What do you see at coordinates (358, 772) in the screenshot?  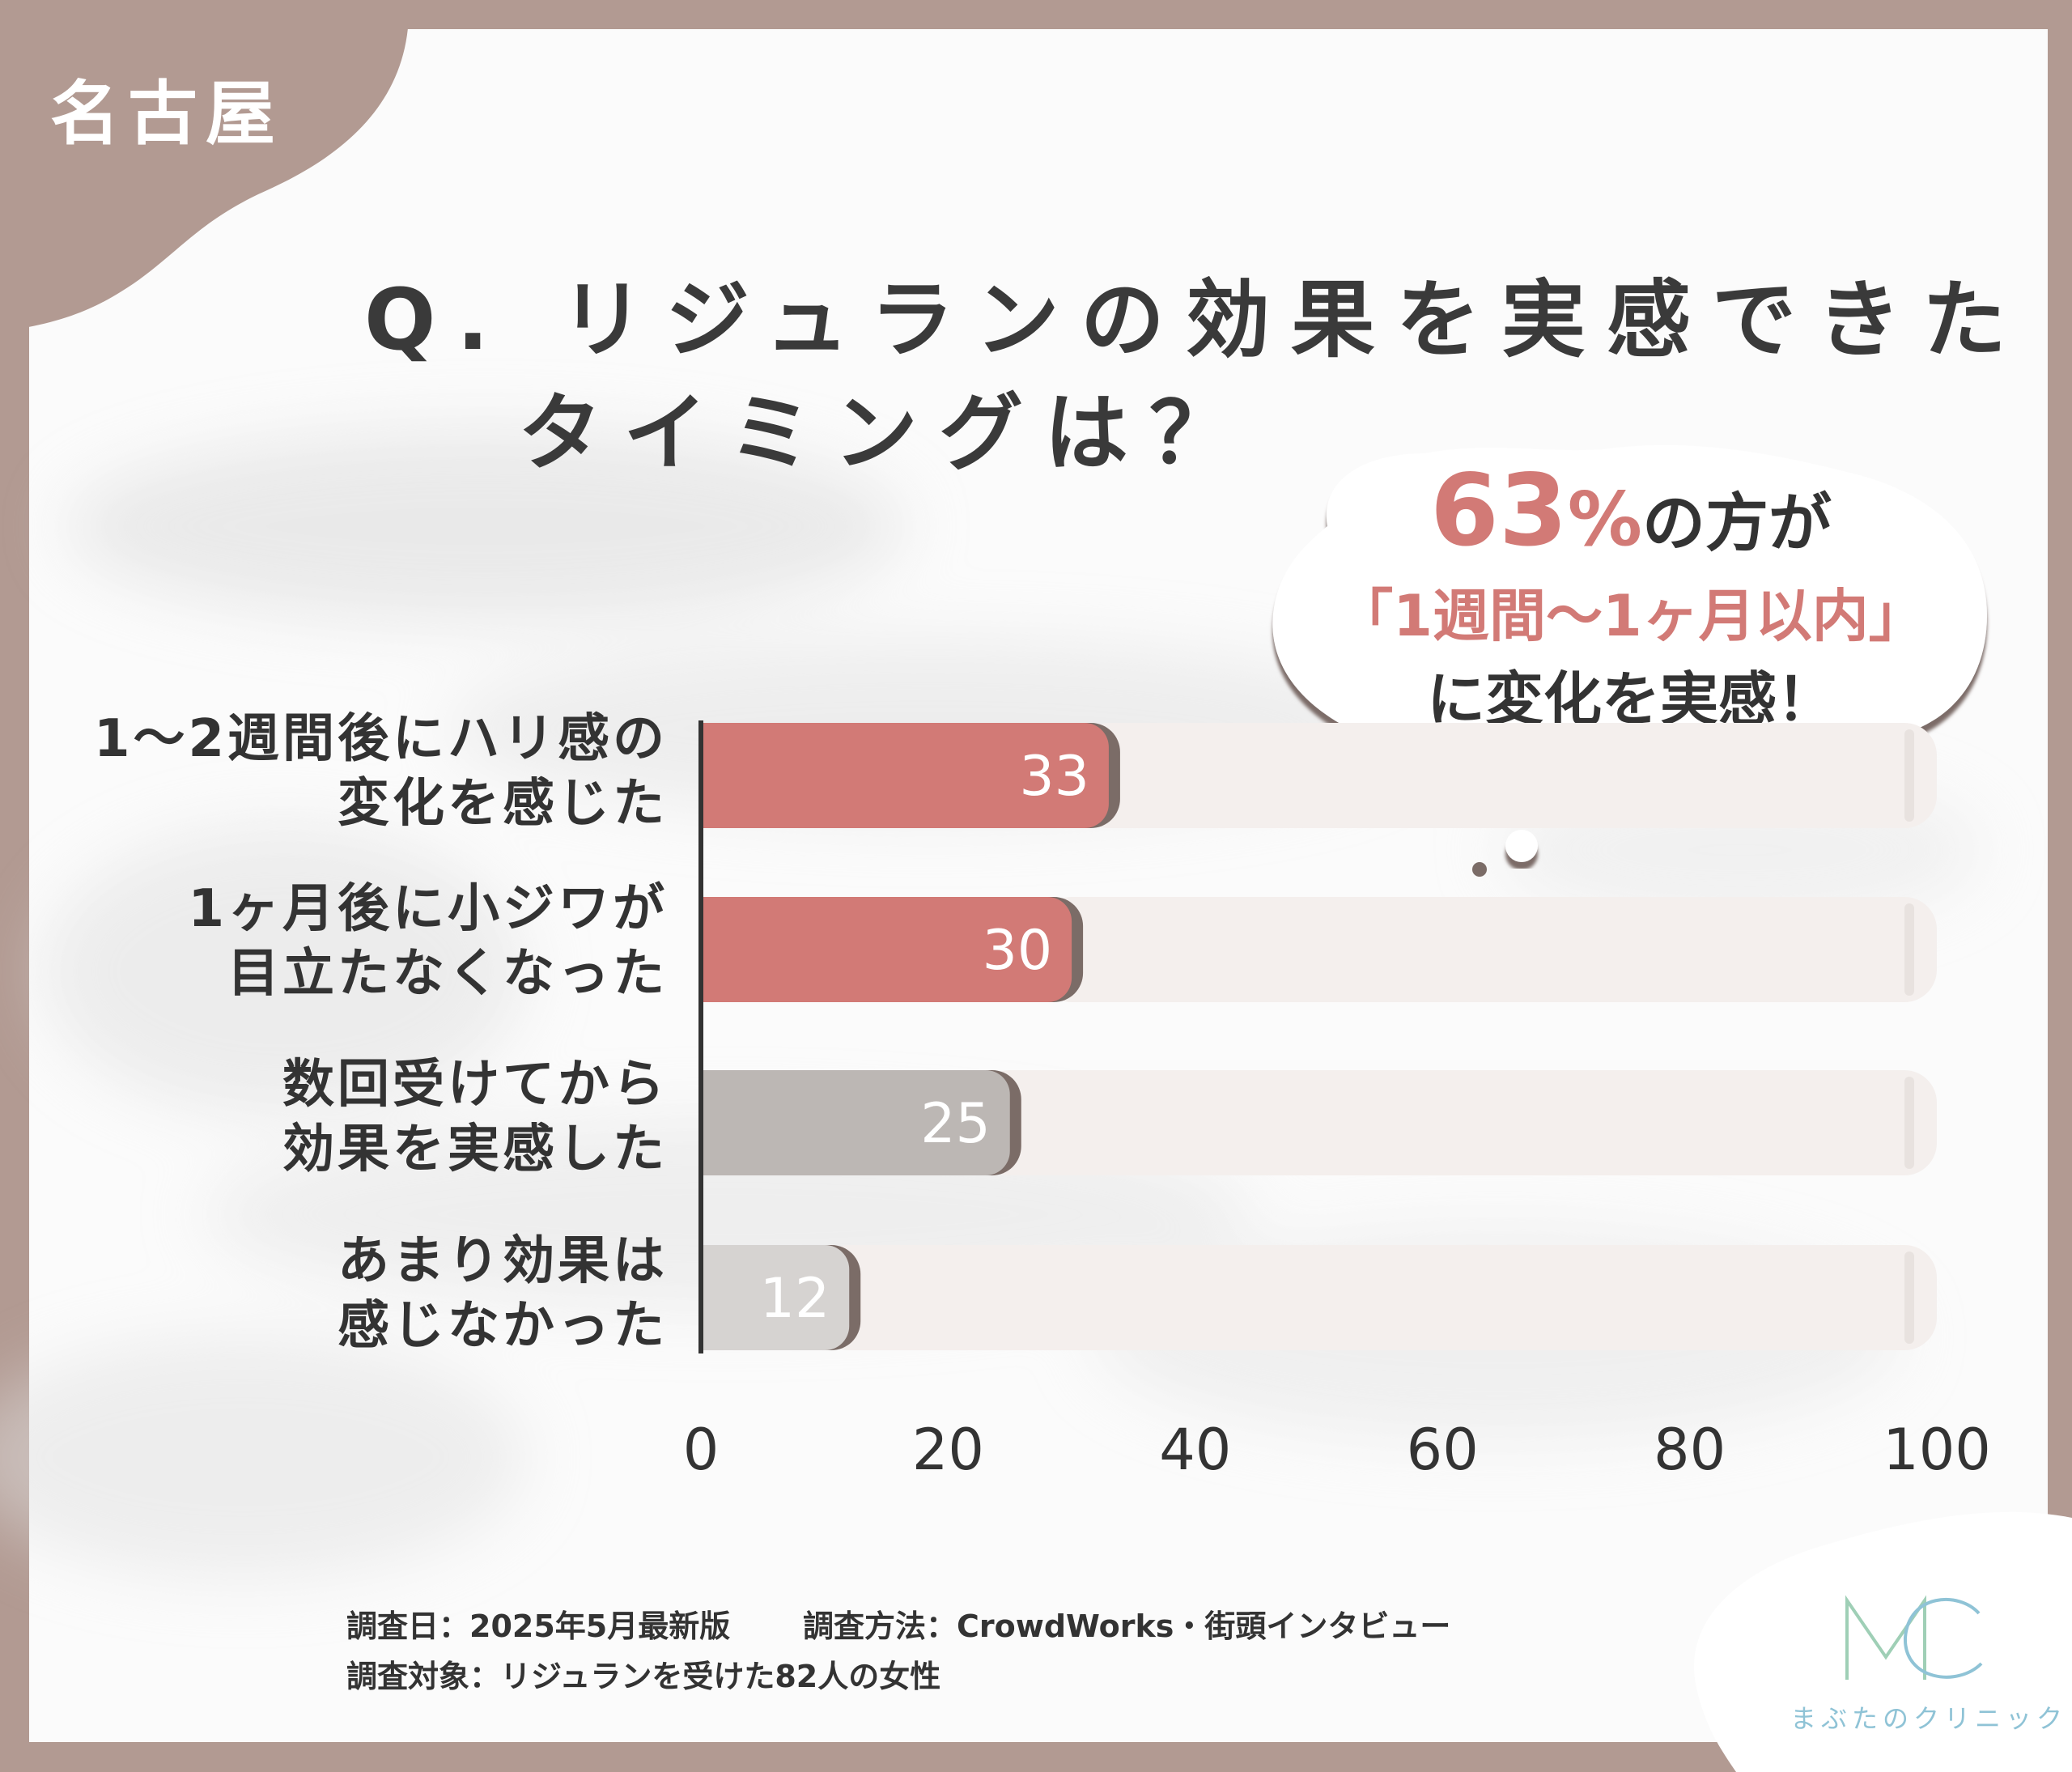 I see `category-label-1: 1〜2週間後にハリ感の 変化を感じた` at bounding box center [358, 772].